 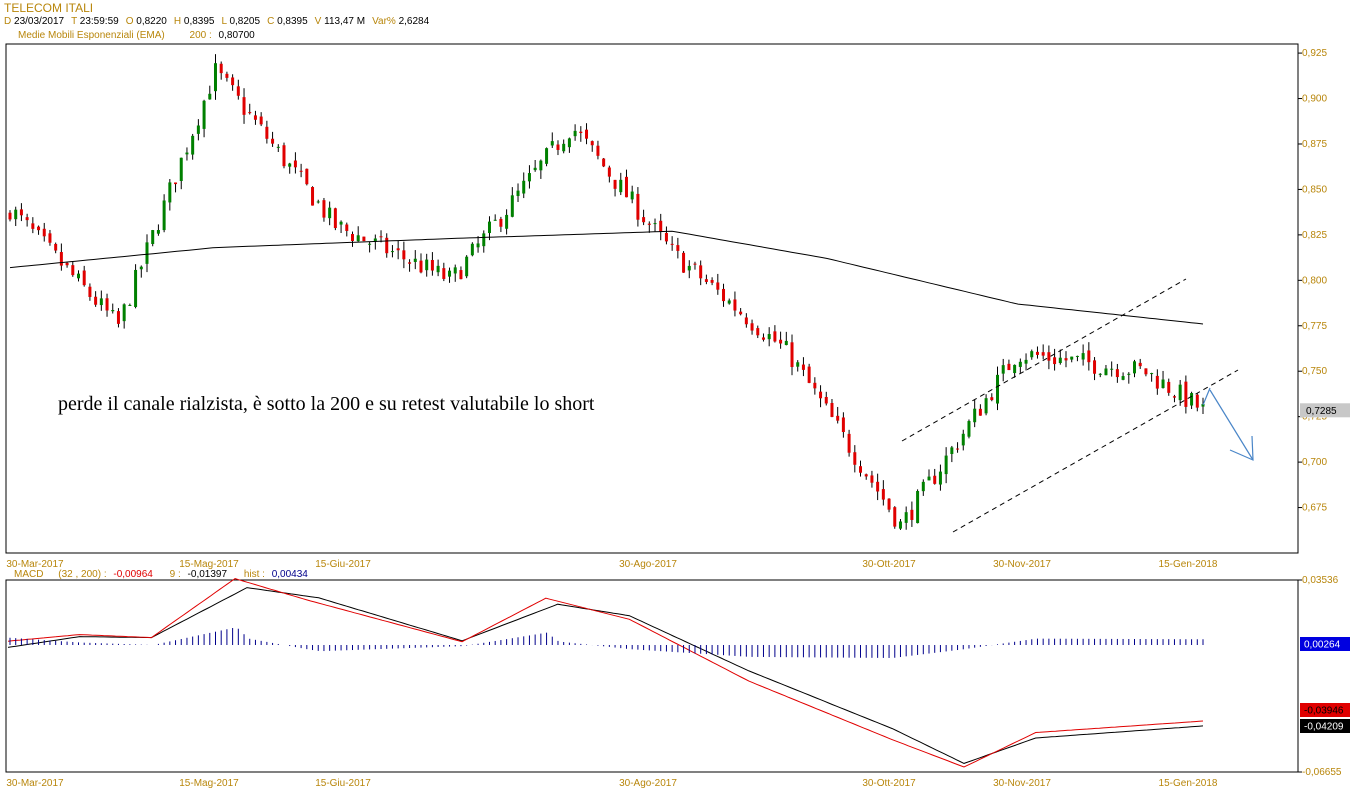 What do you see at coordinates (606, 277) in the screenshot?
I see `ema200-line` at bounding box center [606, 277].